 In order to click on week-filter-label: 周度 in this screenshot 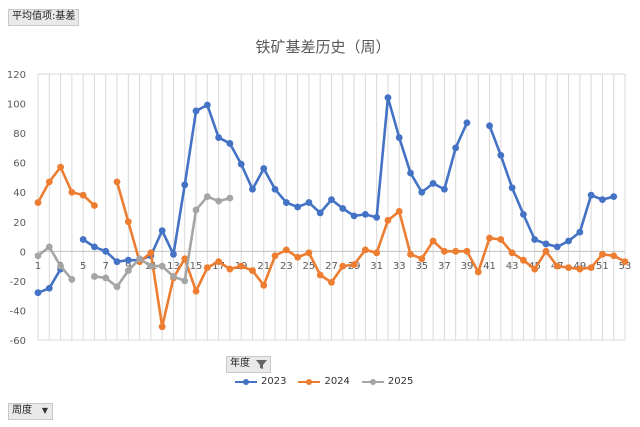, I will do `click(22, 410)`.